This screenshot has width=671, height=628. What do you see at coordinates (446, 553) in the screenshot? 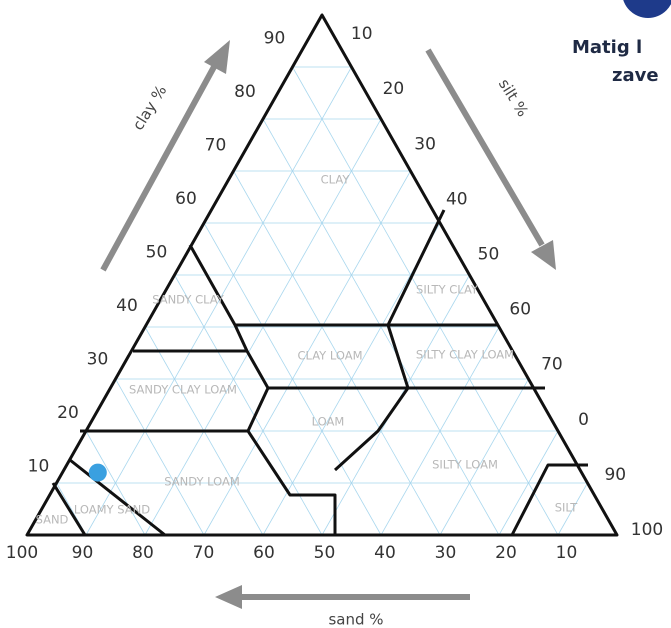
I see `sand-tick-label: 30` at bounding box center [446, 553].